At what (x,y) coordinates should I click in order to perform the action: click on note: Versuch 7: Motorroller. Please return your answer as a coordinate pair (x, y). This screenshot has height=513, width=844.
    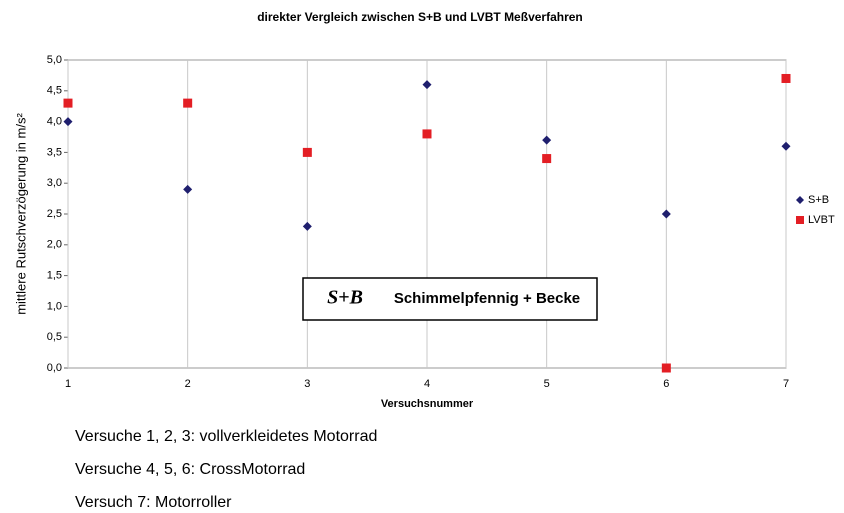
    Looking at the image, I should click on (153, 502).